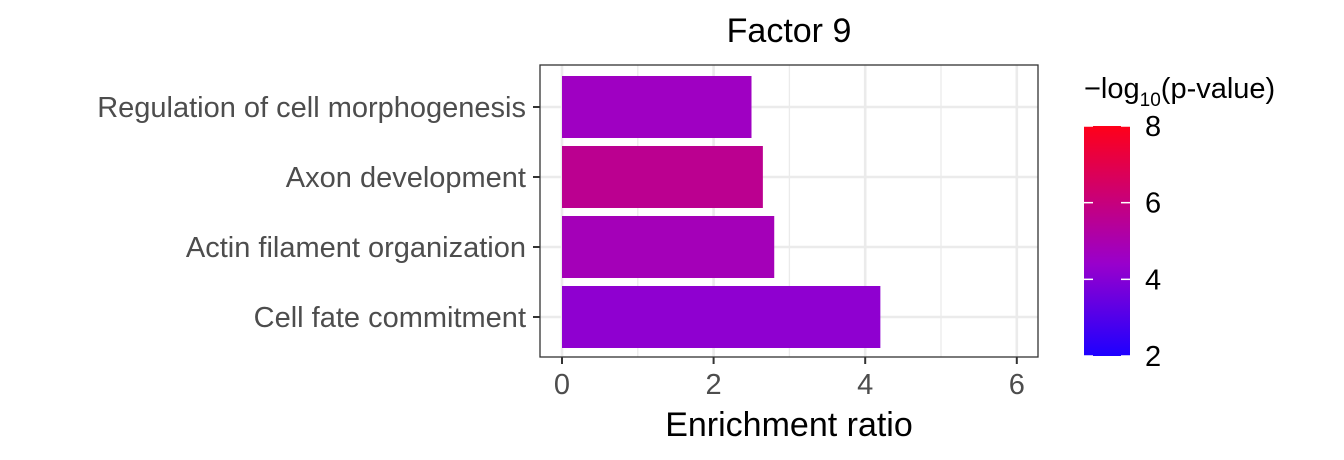 The width and height of the screenshot is (1344, 460). I want to click on x-axis-ticks: 0 2 4 6, so click(789, 379).